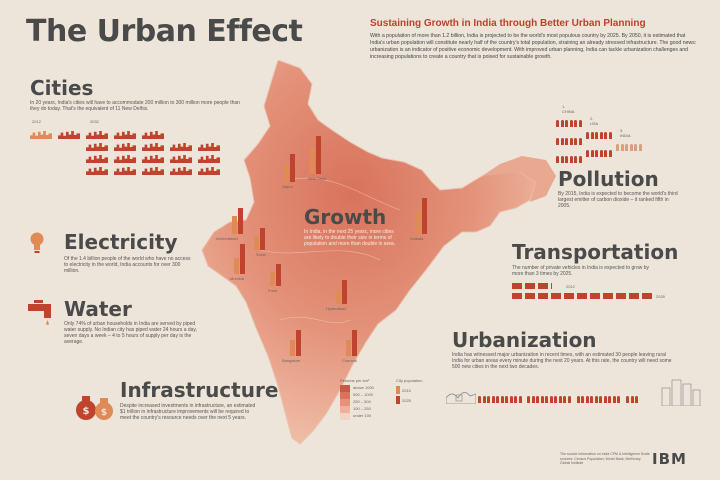 This screenshot has width=720, height=480. I want to click on china-people, so click(571, 141).